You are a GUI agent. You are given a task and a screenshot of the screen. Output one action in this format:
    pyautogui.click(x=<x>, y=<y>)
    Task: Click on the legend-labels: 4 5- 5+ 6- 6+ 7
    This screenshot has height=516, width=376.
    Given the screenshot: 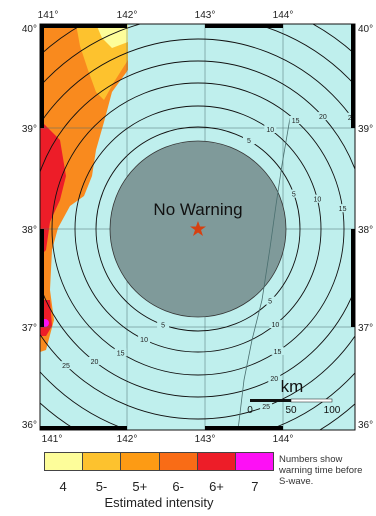 What is the action you would take?
    pyautogui.click(x=159, y=486)
    